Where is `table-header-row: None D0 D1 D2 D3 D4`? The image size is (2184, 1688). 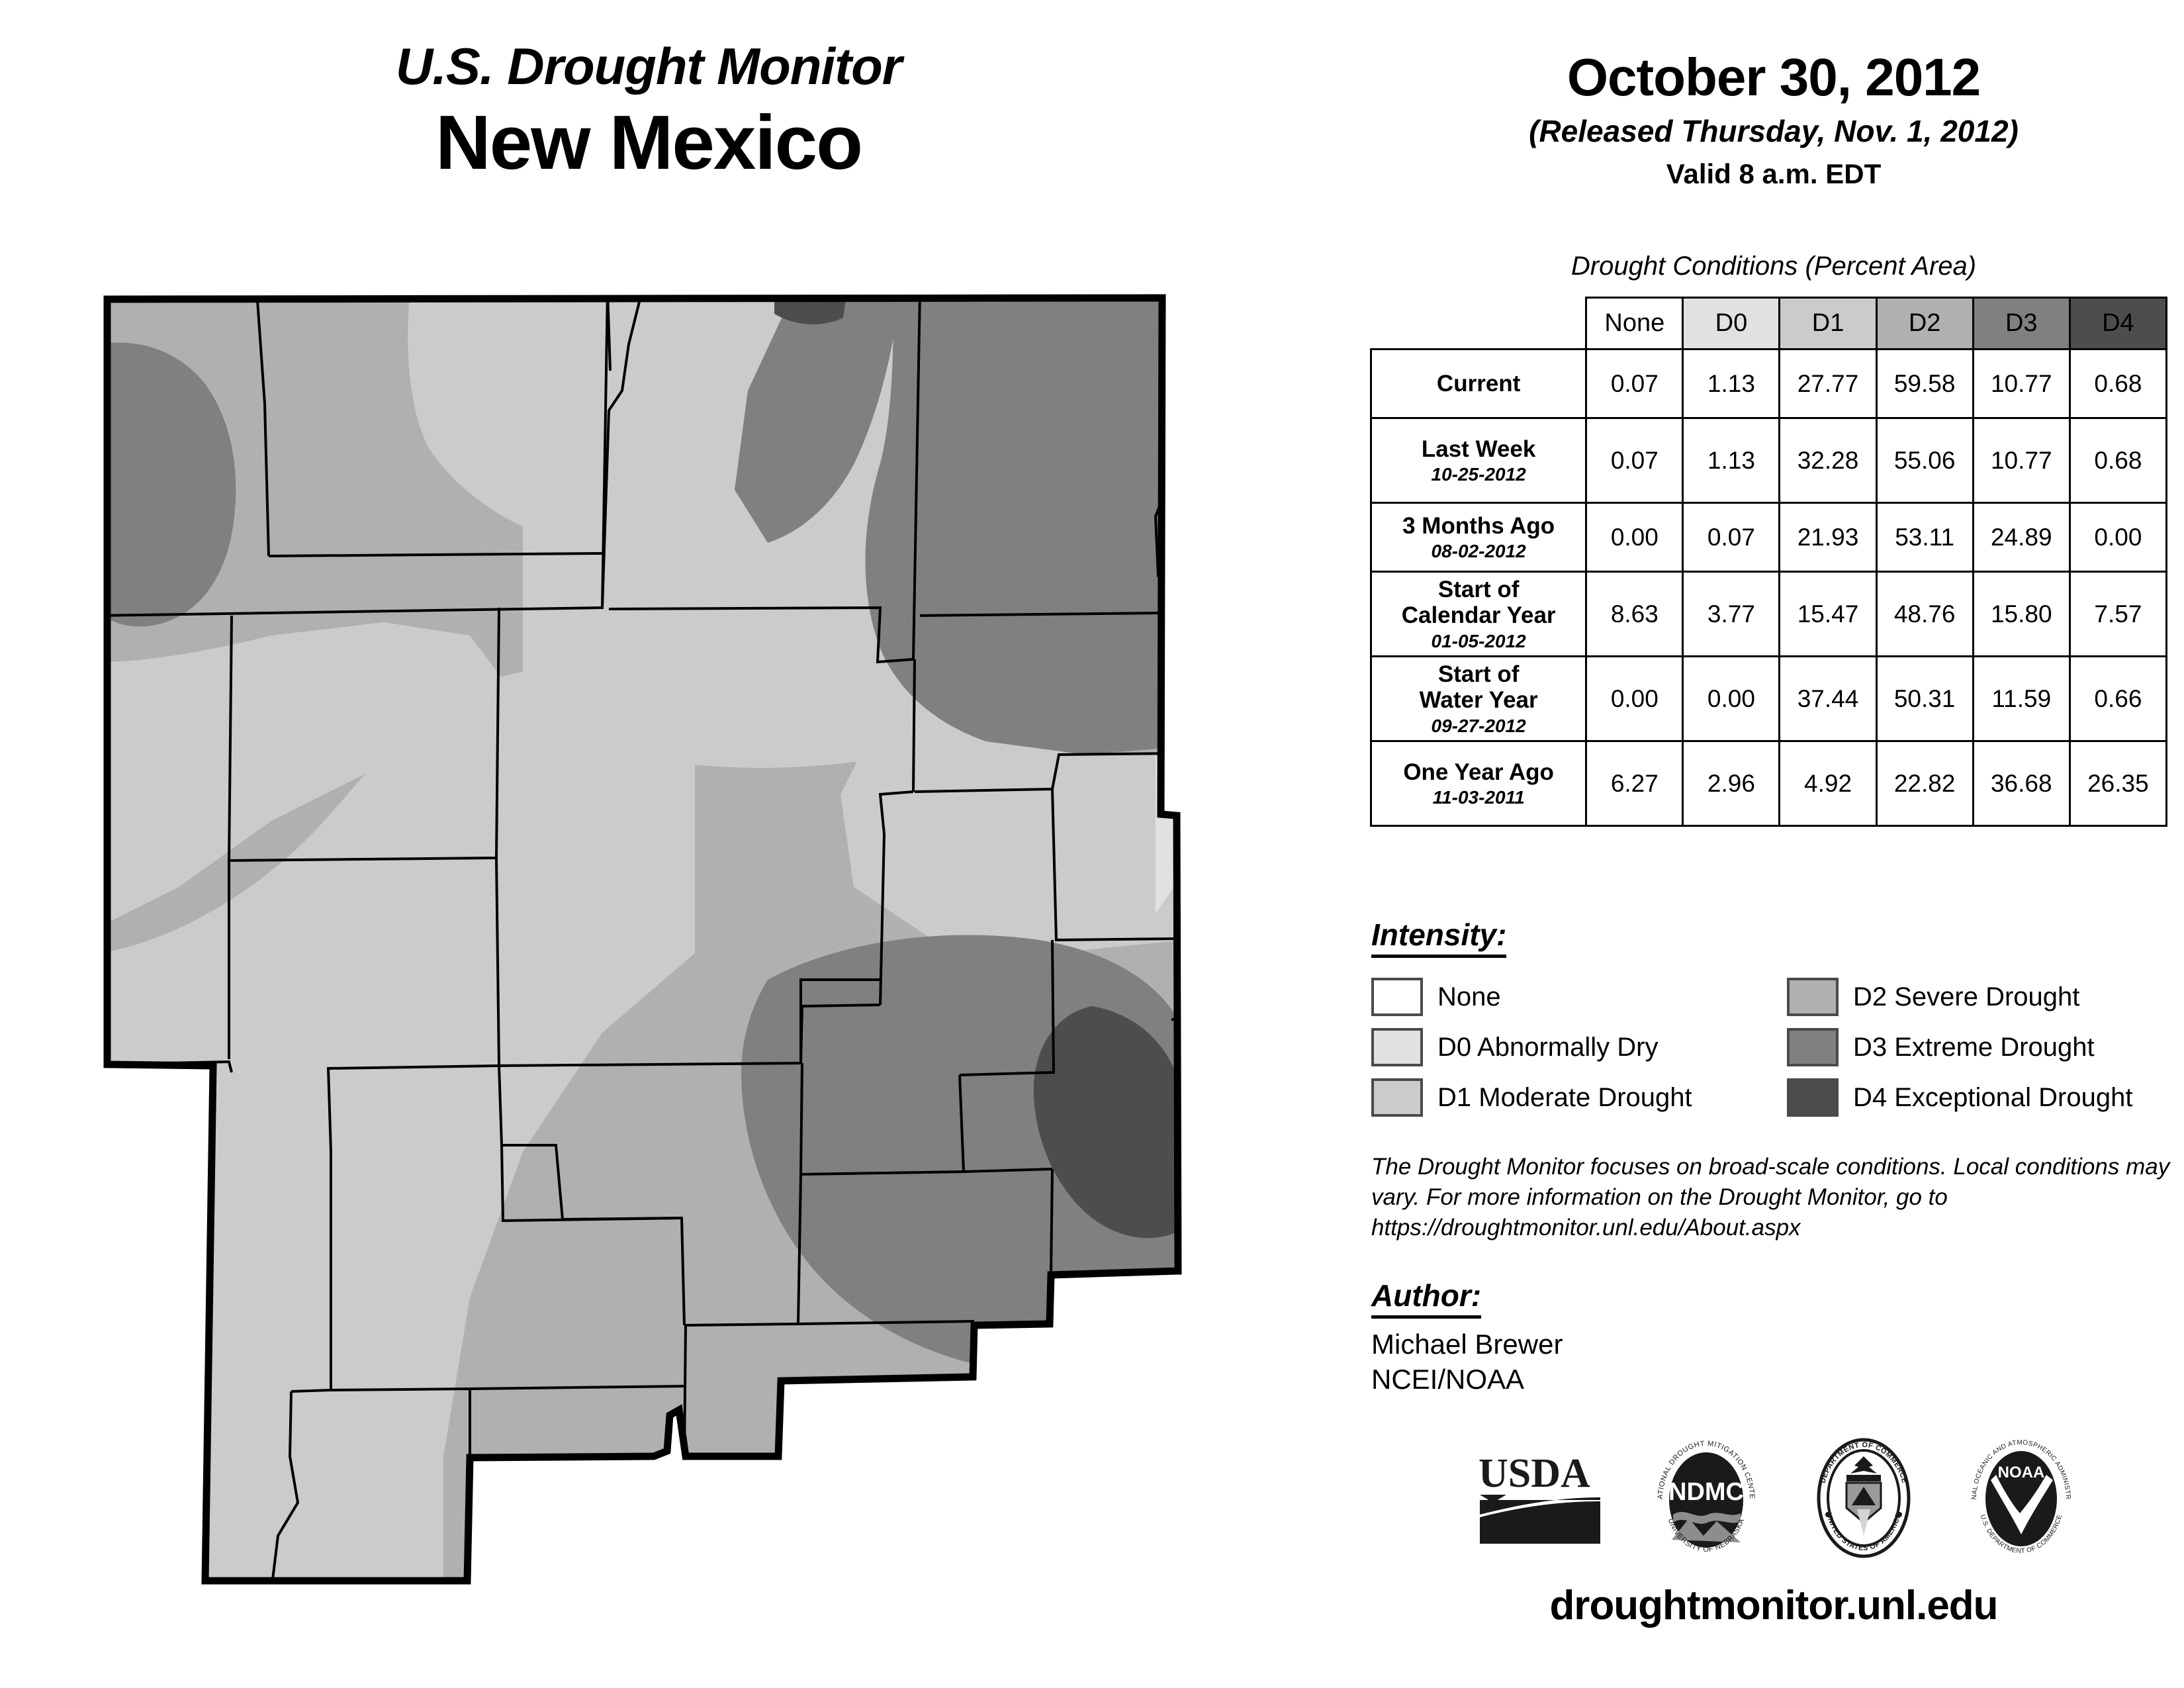 table-header-row: None D0 D1 D2 D3 D4 is located at coordinates (1769, 323).